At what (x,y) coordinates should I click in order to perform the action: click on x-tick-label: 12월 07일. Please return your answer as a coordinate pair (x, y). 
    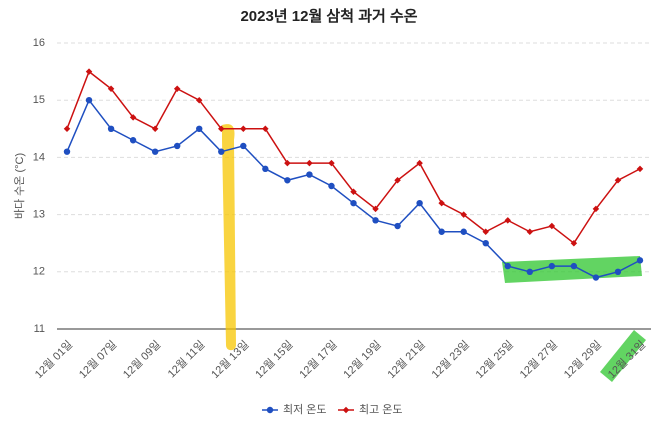
    Looking at the image, I should click on (98, 359).